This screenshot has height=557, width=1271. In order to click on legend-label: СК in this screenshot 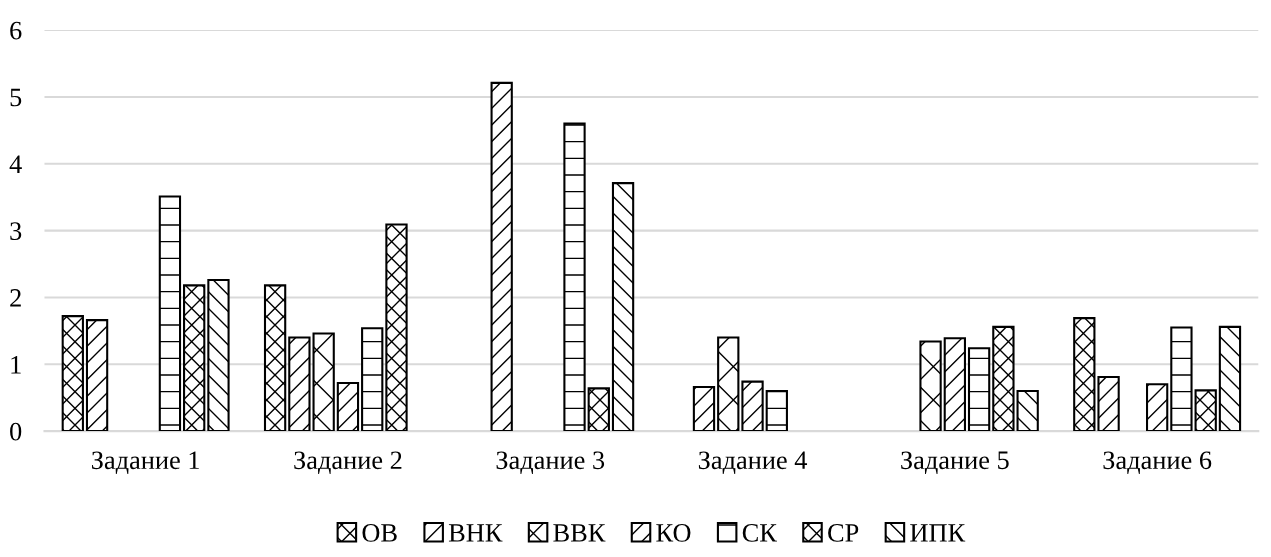, I will do `click(759, 533)`.